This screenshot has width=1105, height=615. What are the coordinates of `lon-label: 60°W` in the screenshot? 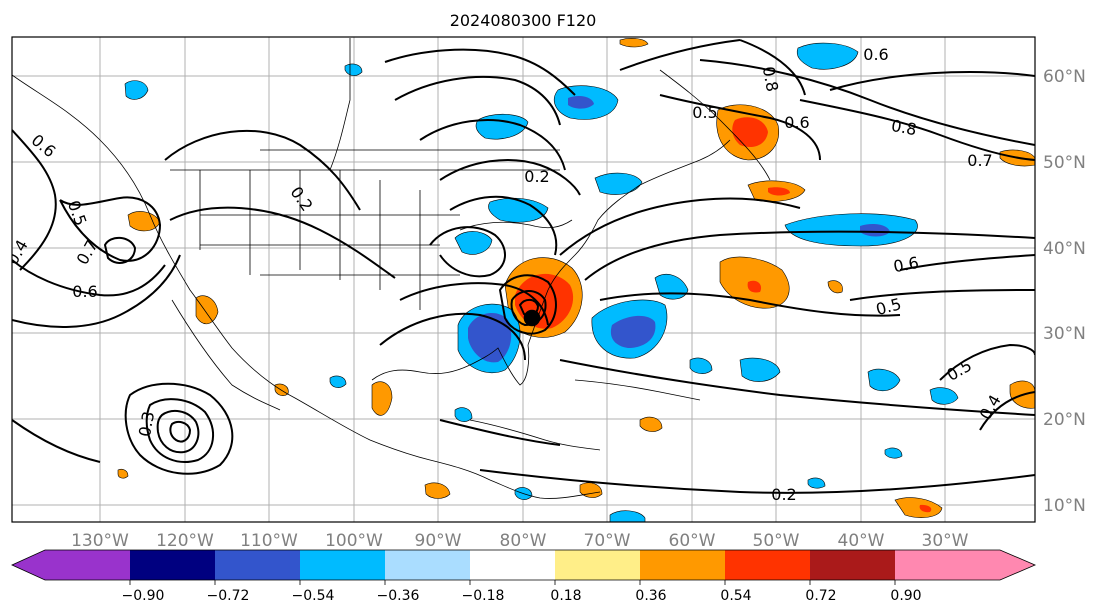 It's located at (692, 541).